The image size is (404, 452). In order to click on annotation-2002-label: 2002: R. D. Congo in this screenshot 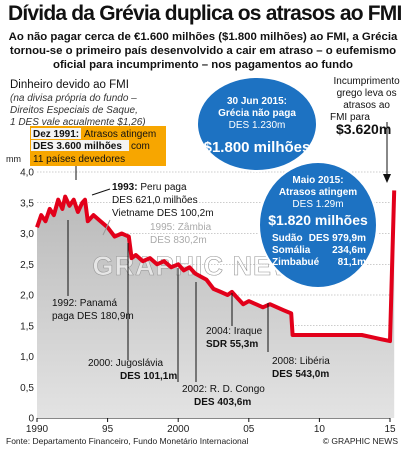, I will do `click(223, 389)`.